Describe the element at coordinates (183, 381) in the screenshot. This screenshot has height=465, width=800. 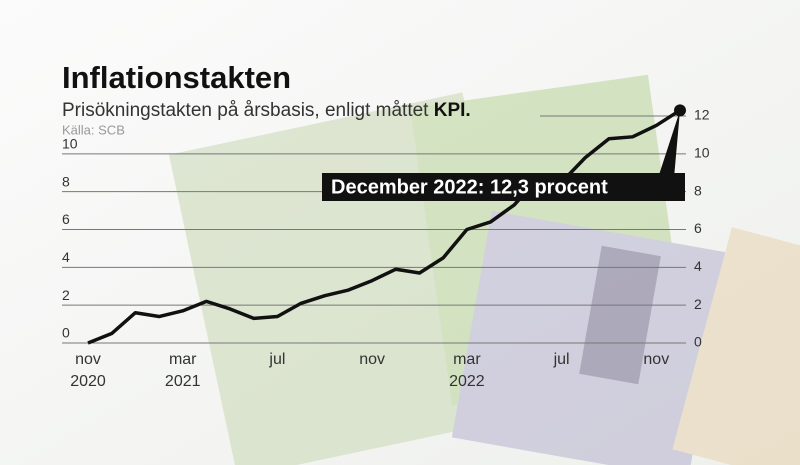
I see `x-year-label: 2021` at that location.